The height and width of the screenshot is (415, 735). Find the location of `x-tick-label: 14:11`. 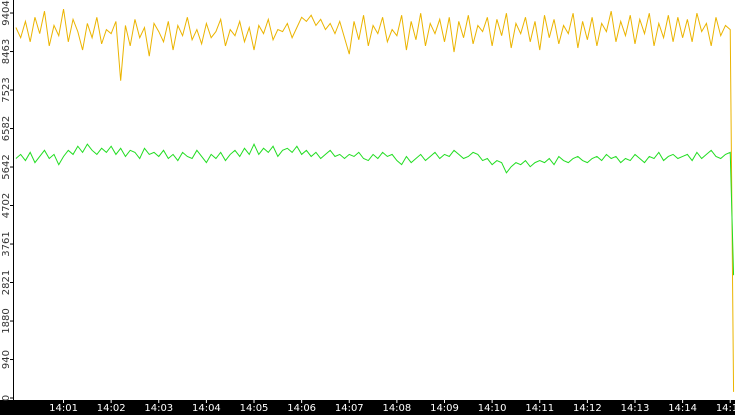

x-tick-label: 14:11 is located at coordinates (539, 408).